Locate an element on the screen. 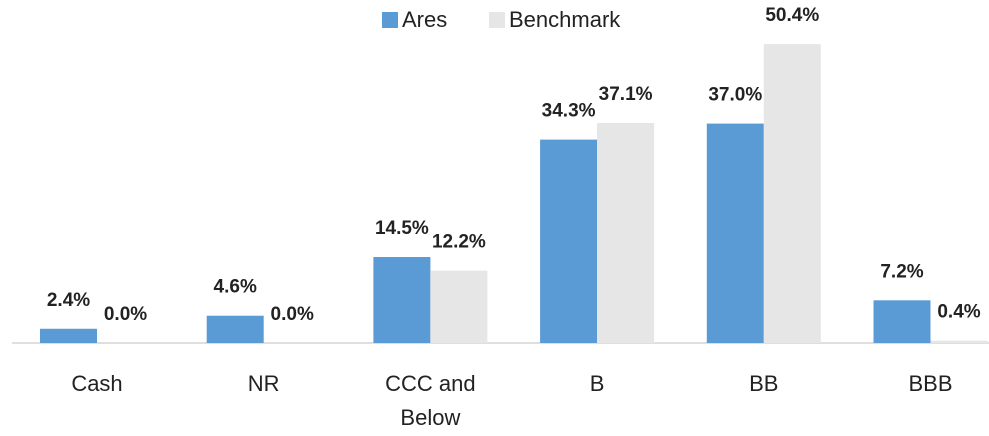 The height and width of the screenshot is (436, 989). x-tick-label: BBB is located at coordinates (930, 383).